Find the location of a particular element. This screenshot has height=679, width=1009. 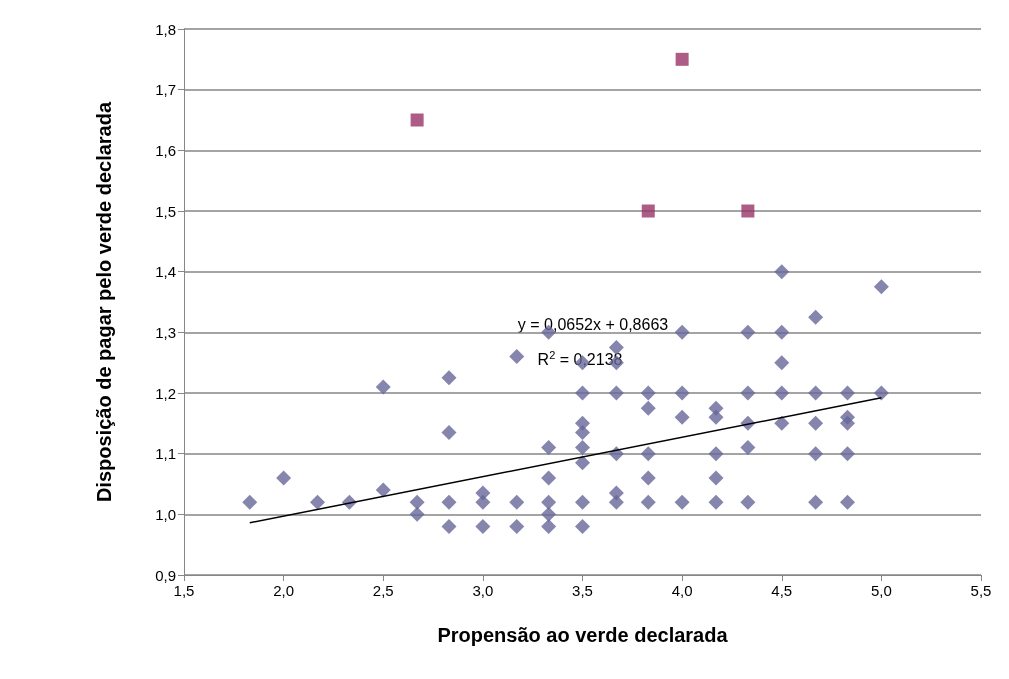

x-tick-label: 5,5 is located at coordinates (981, 590).